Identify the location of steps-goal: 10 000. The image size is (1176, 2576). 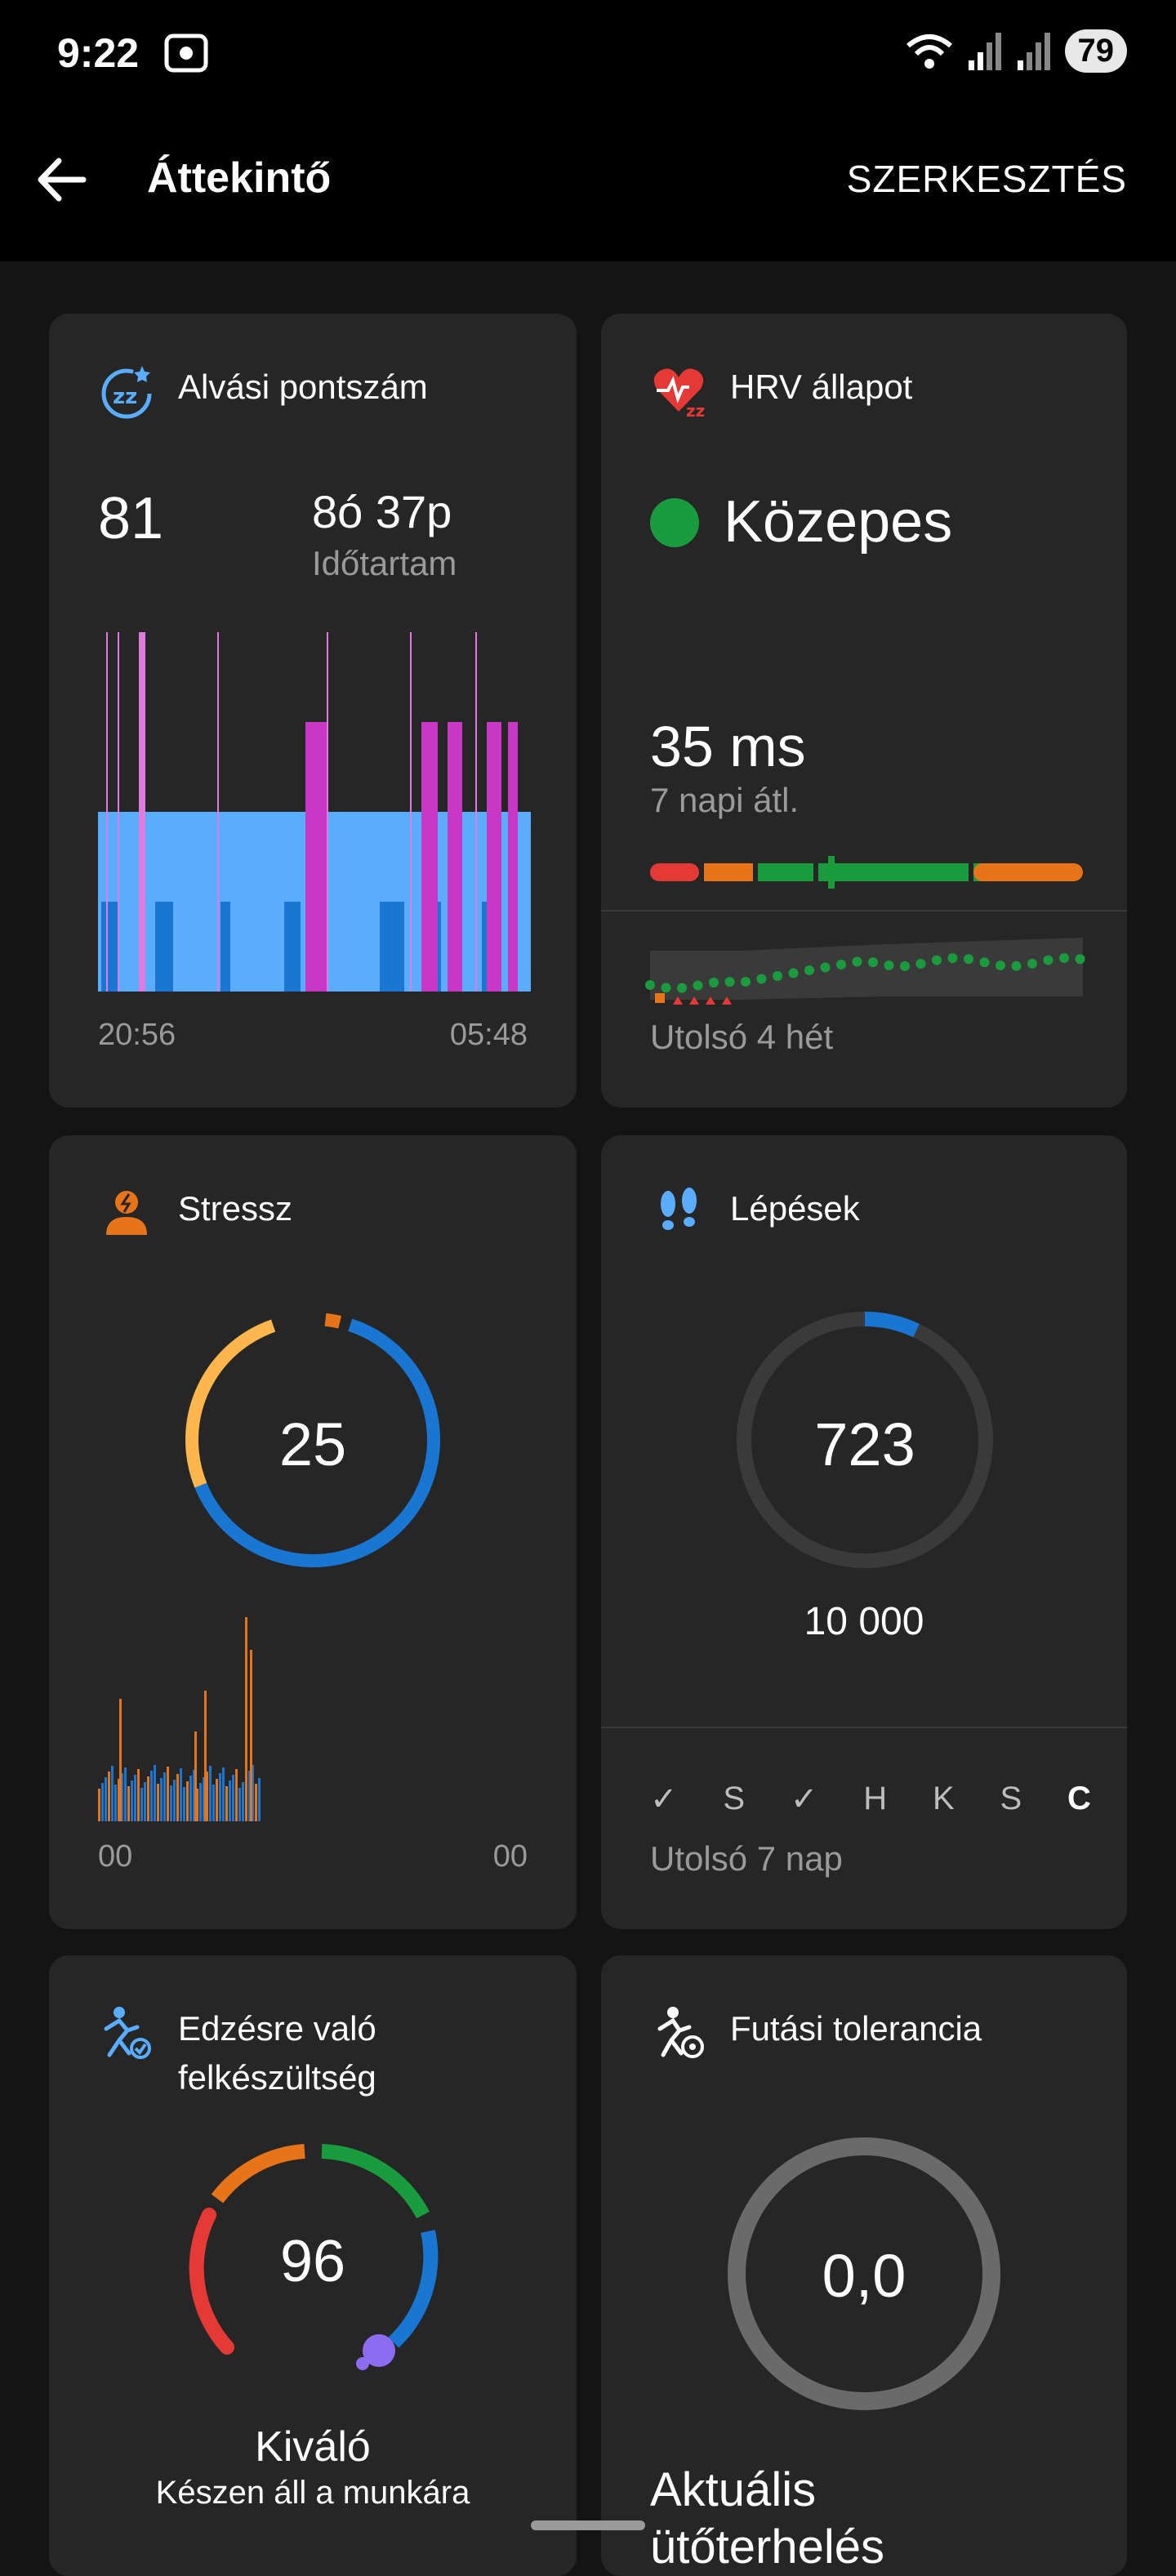
(864, 1621).